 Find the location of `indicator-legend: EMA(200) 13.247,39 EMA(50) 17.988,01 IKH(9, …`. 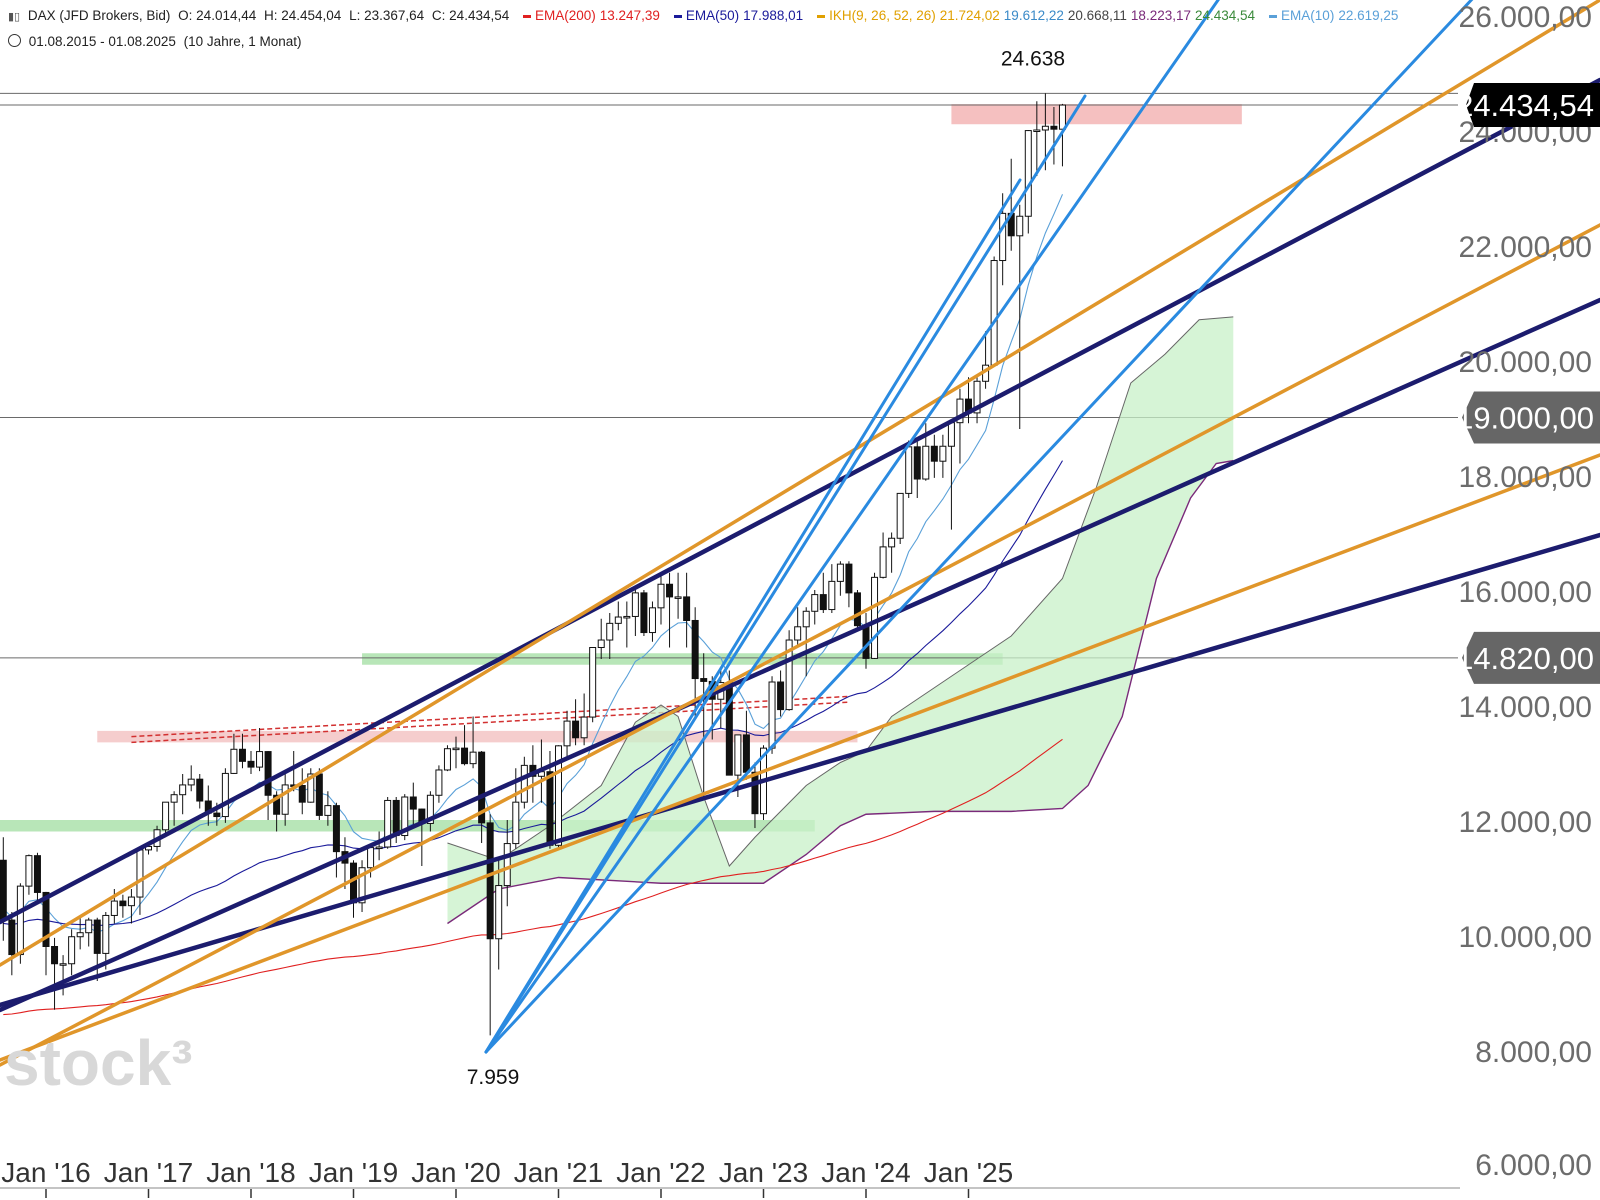

indicator-legend: EMA(200) 13.247,39 EMA(50) 17.988,01 IKH(9, … is located at coordinates (961, 15).